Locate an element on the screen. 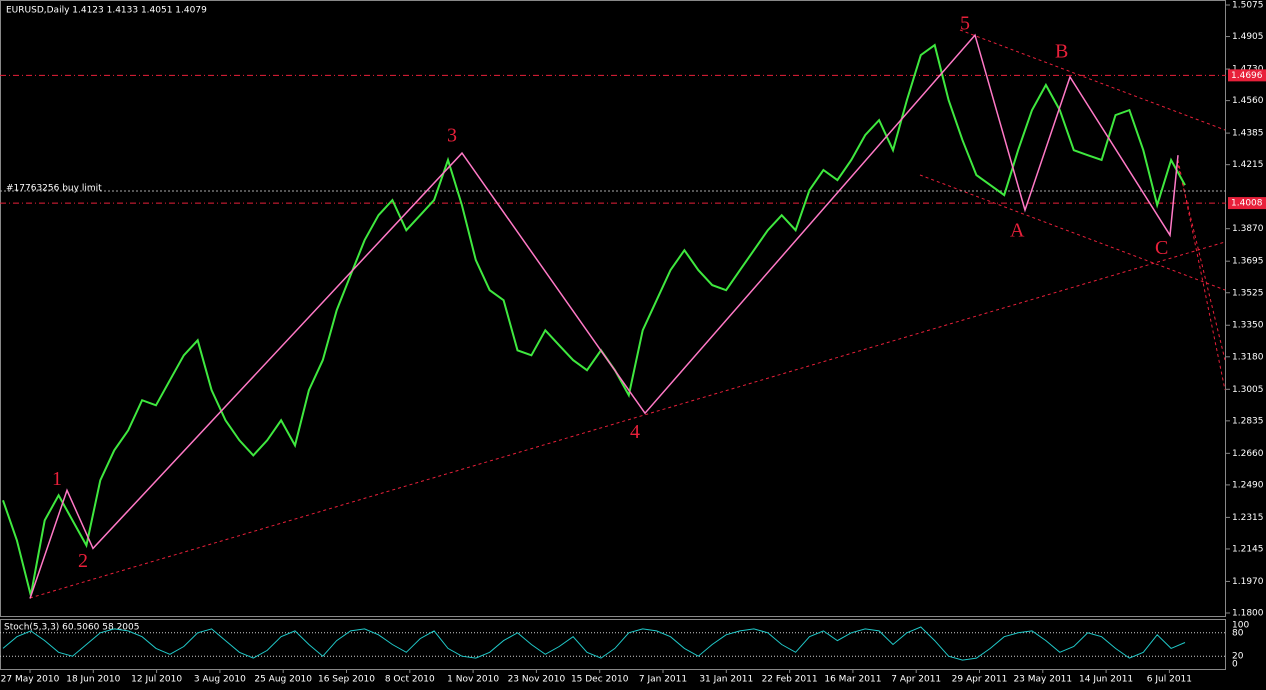  y-tick-label: 1.2835 is located at coordinates (1248, 421).